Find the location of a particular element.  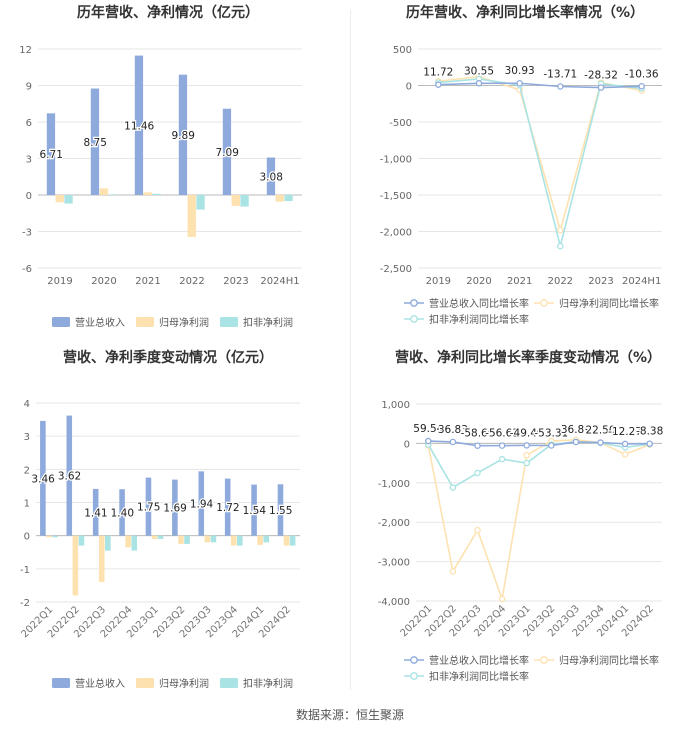

data-label: 7.09 is located at coordinates (227, 153).